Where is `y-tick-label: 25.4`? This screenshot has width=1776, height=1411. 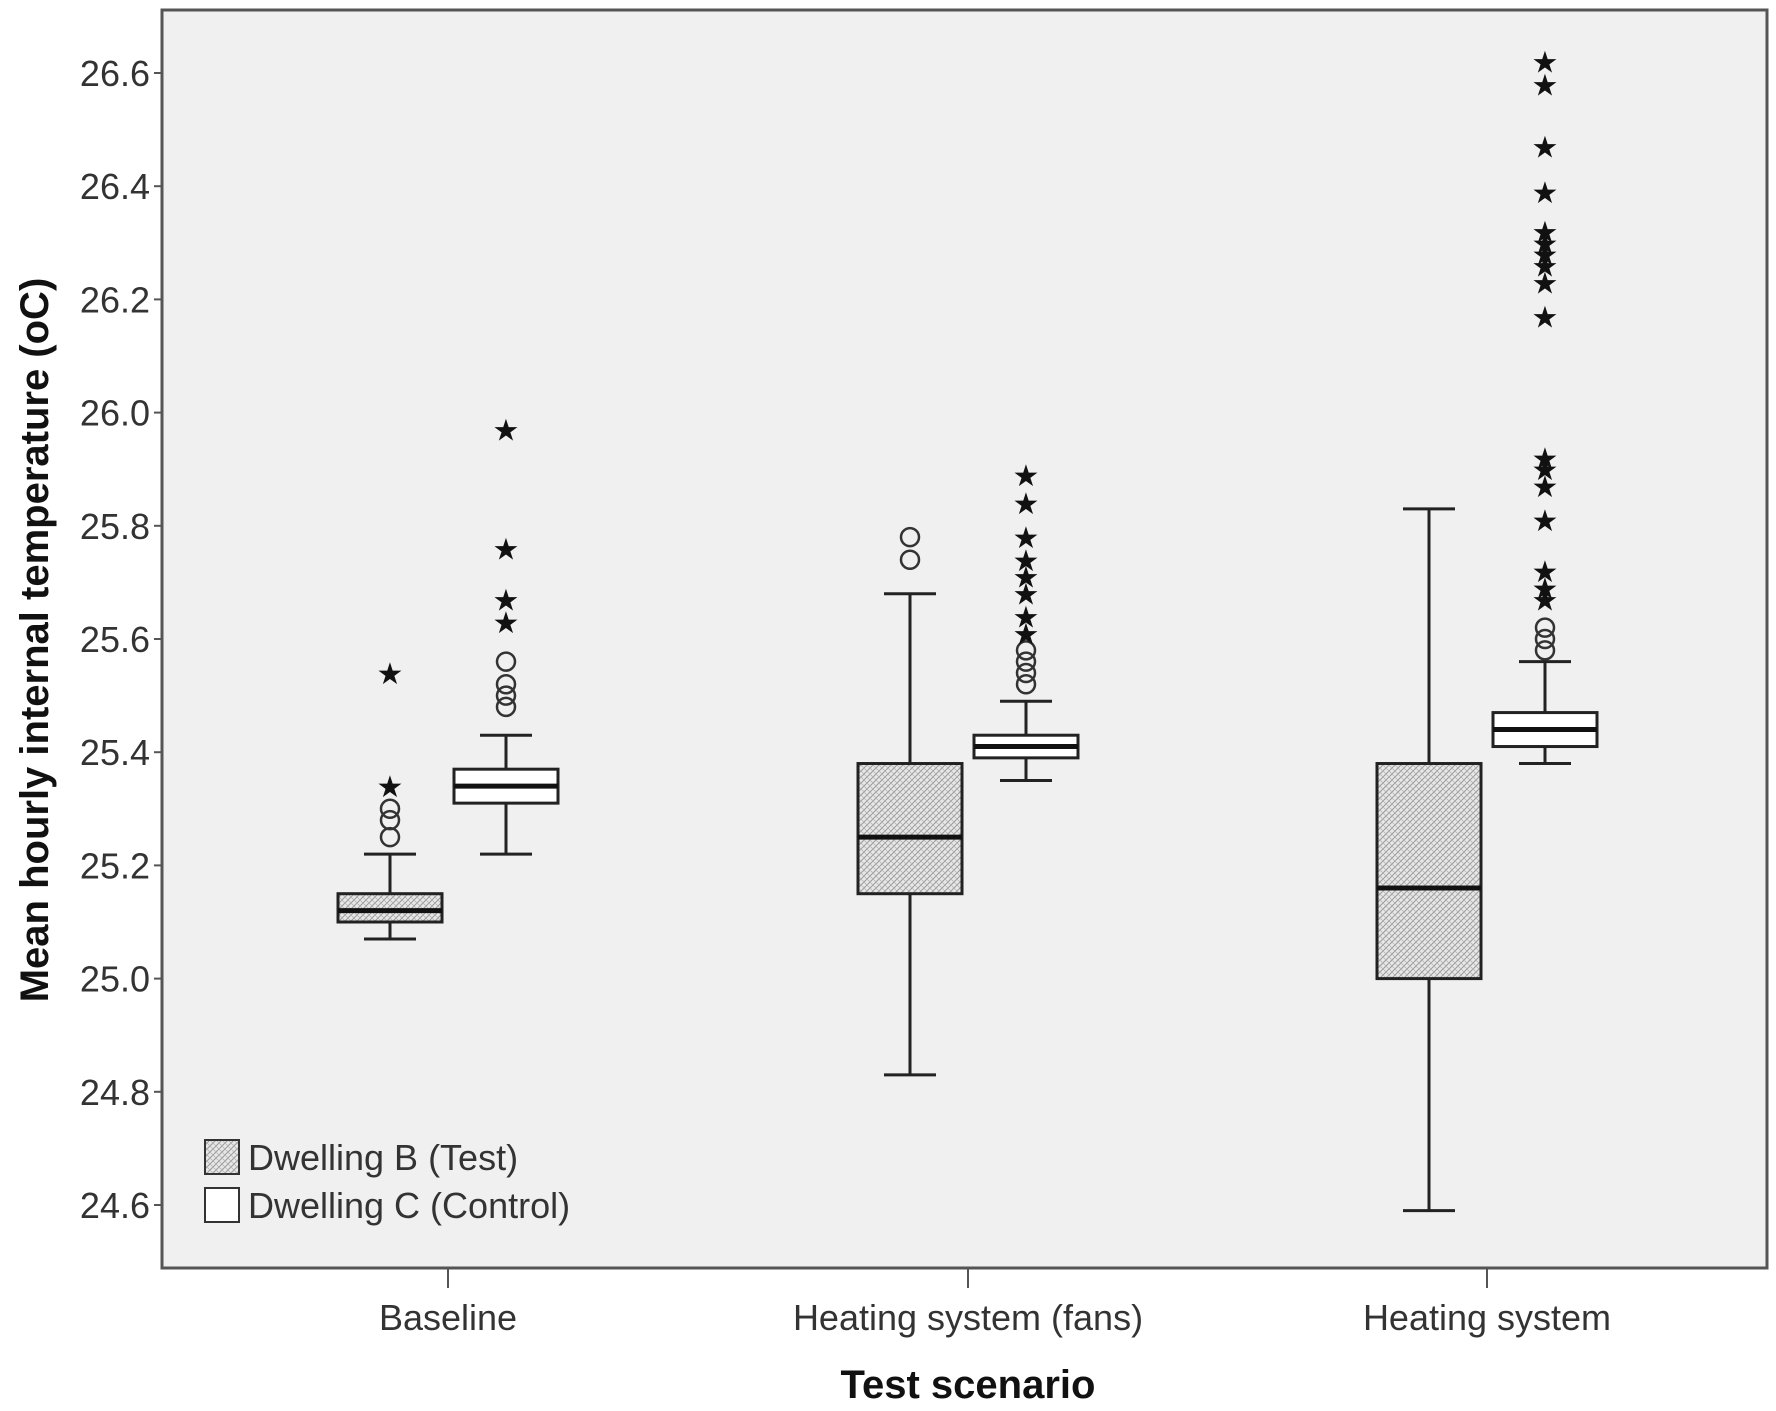 y-tick-label: 25.4 is located at coordinates (115, 752).